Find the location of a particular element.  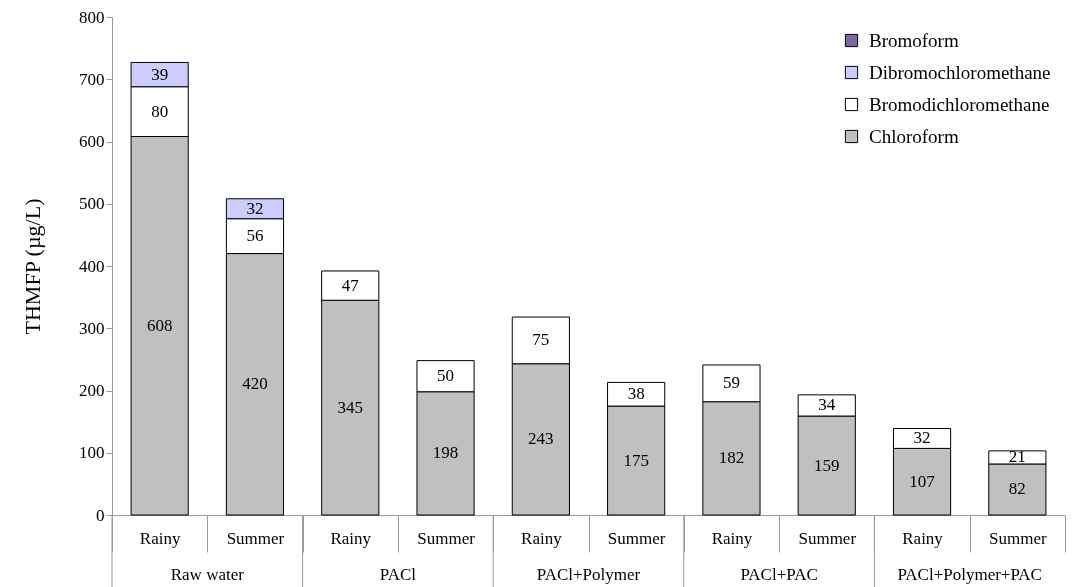

text: PACl+Polymer is located at coordinates (588, 574).